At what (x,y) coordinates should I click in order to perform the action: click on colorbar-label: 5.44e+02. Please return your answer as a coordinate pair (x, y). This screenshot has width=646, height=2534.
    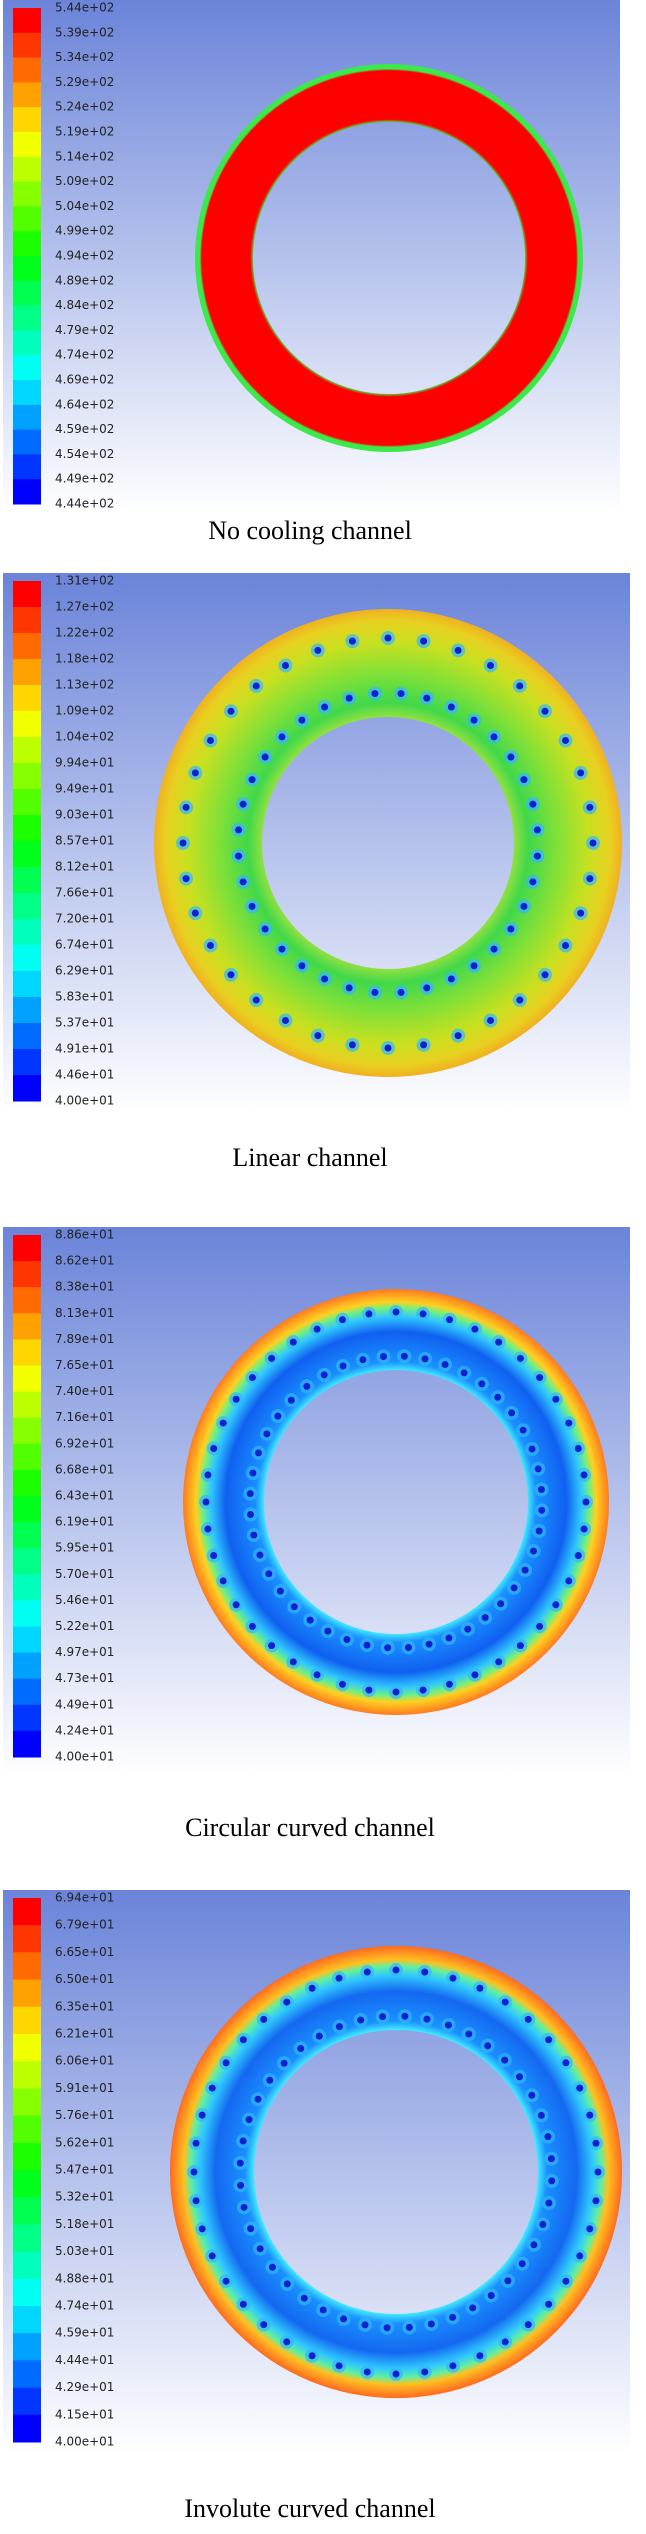
    Looking at the image, I should click on (84, 8).